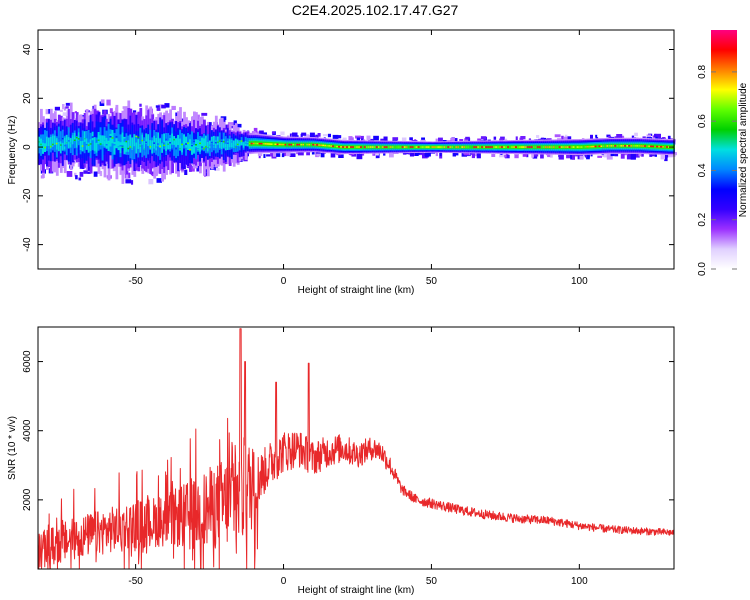 This screenshot has width=750, height=600. I want to click on spectrogram-x-axis-title: Height of straight line (km), so click(356, 290).